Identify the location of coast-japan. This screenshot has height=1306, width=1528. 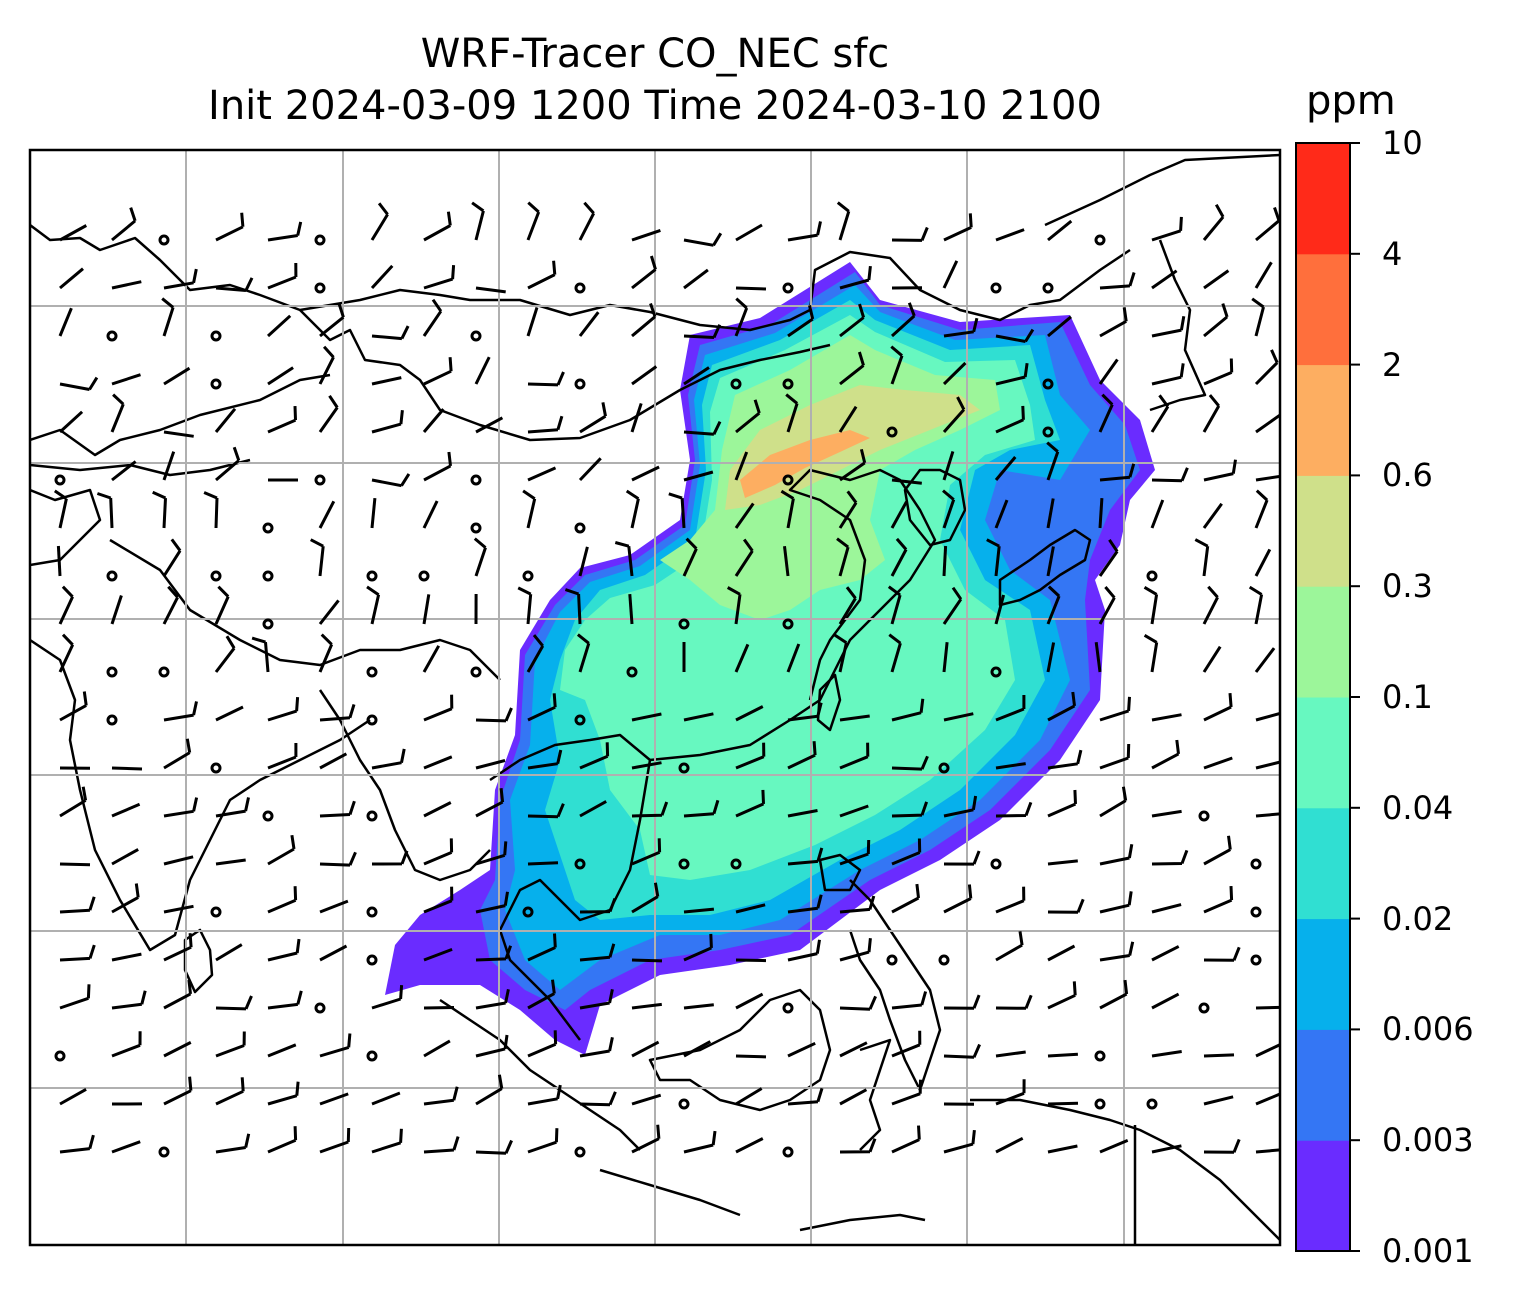
(1045, 567).